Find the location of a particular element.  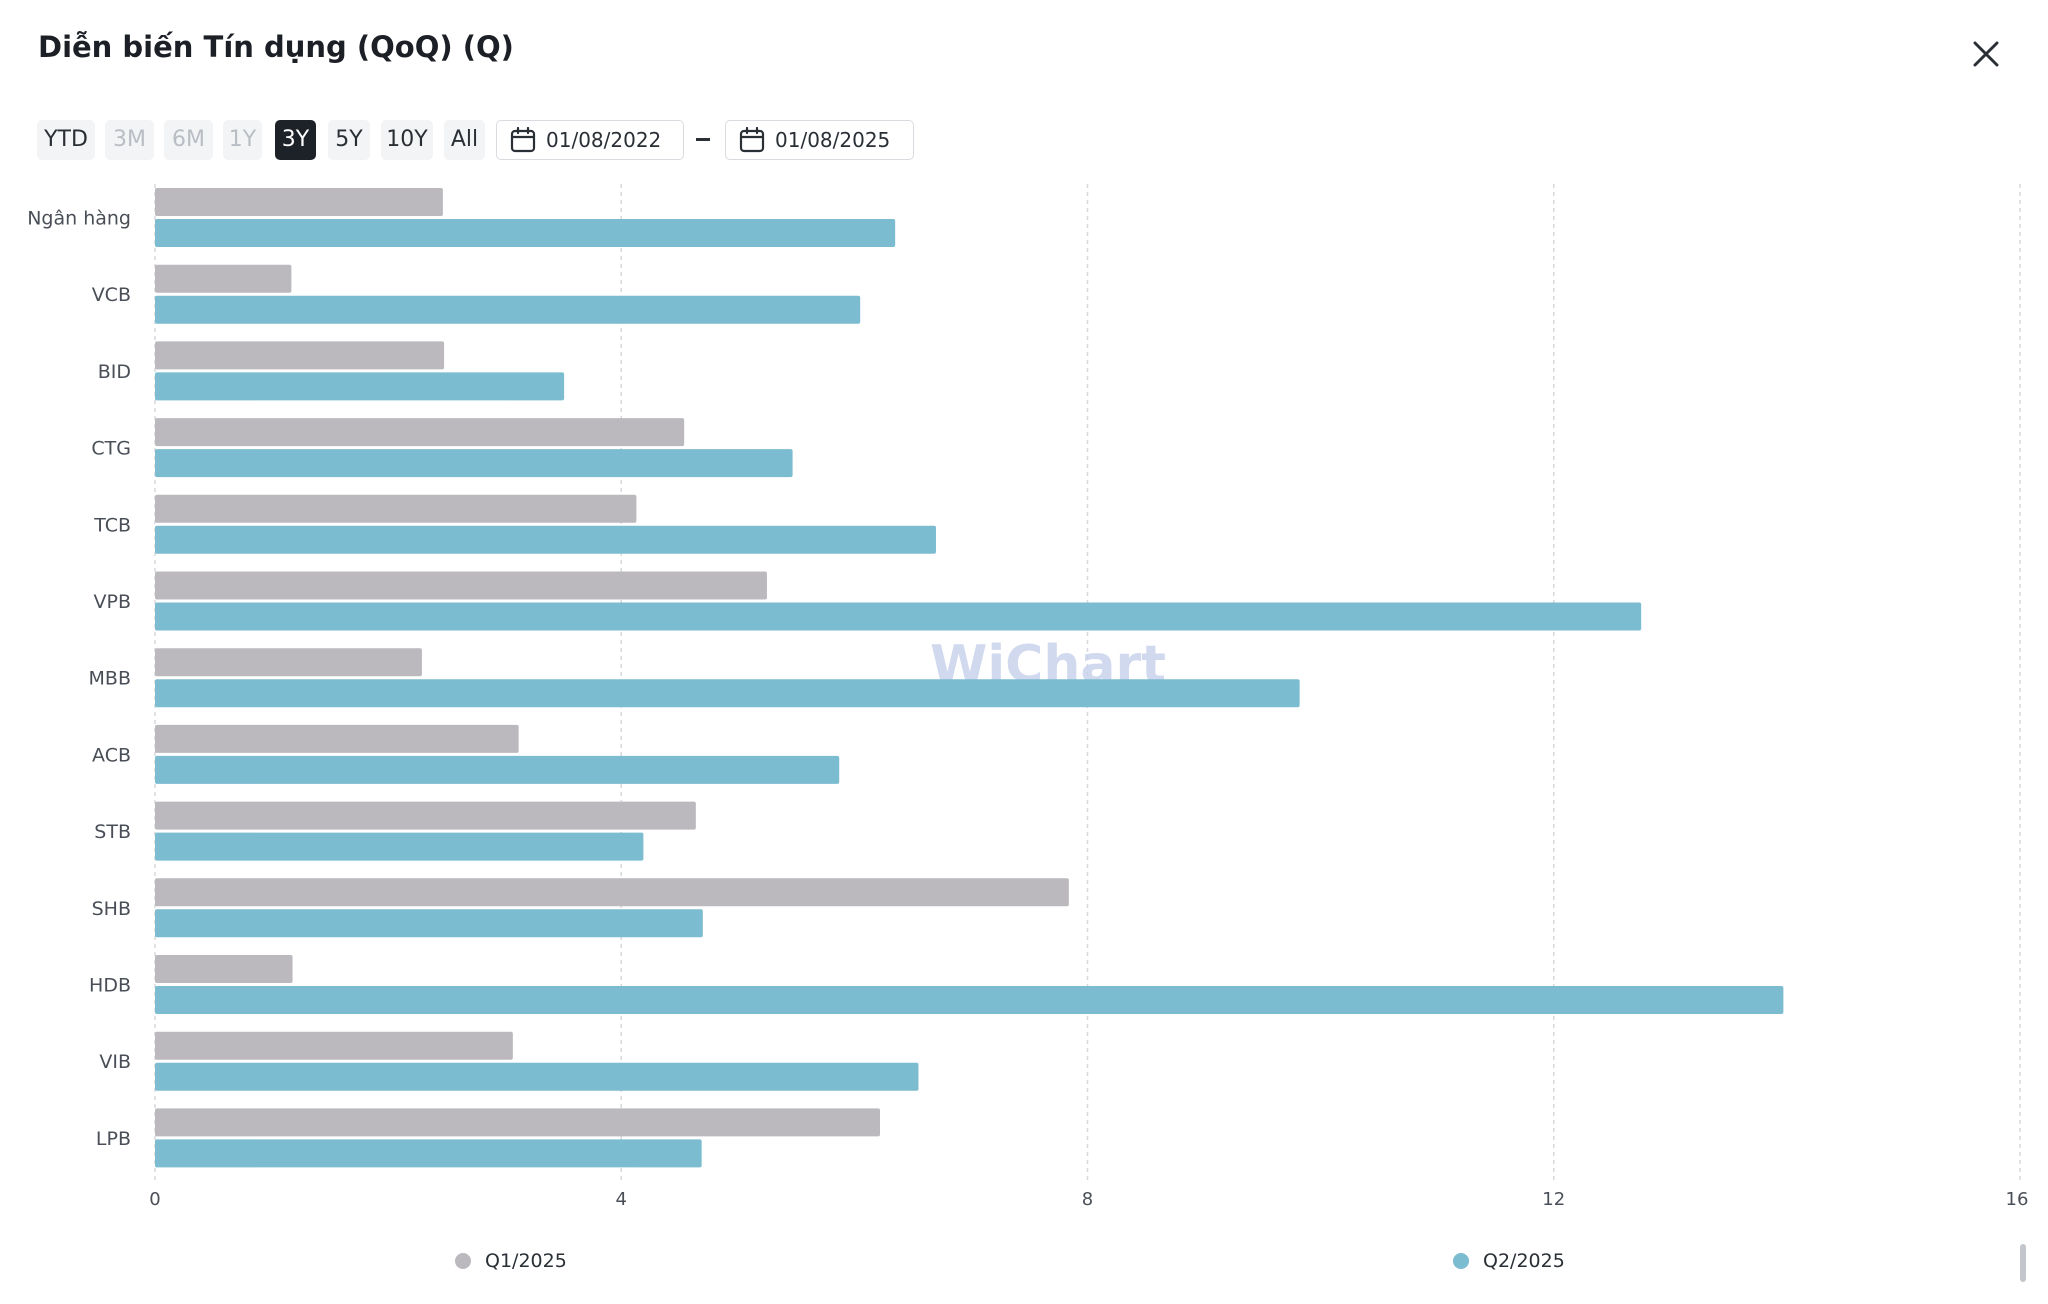

bar-q1-lpb is located at coordinates (518, 1122).